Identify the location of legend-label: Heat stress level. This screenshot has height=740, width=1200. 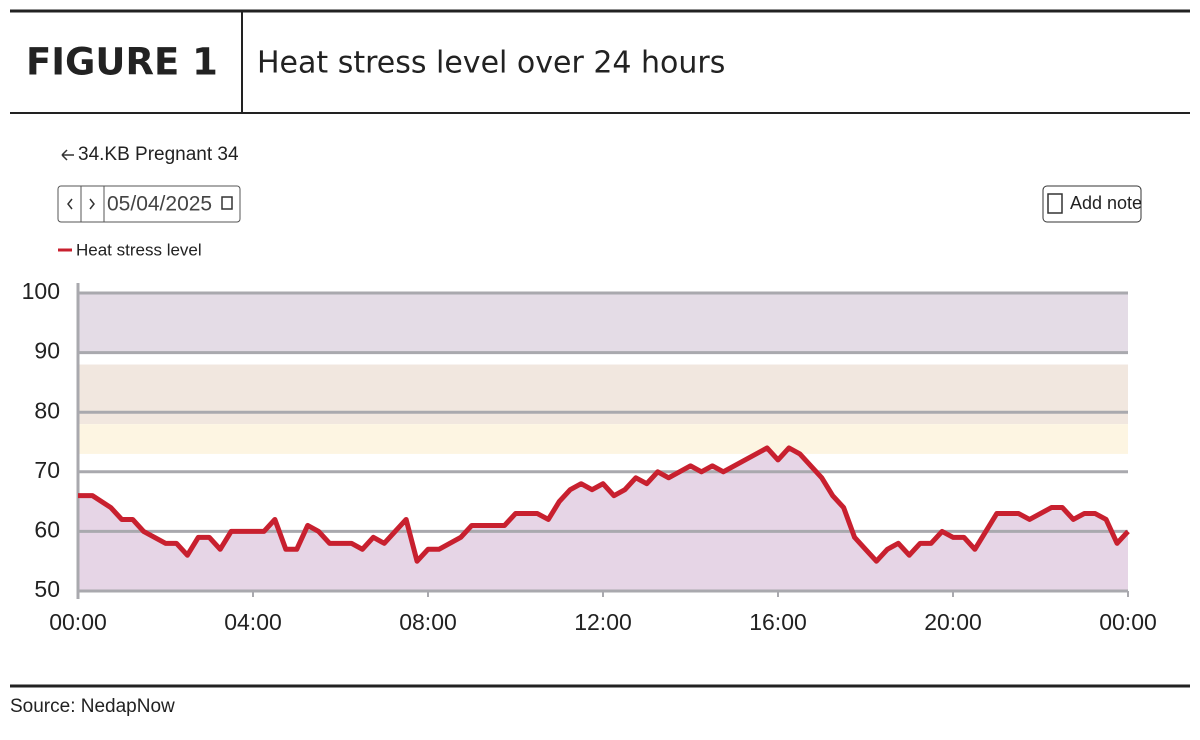
(139, 249).